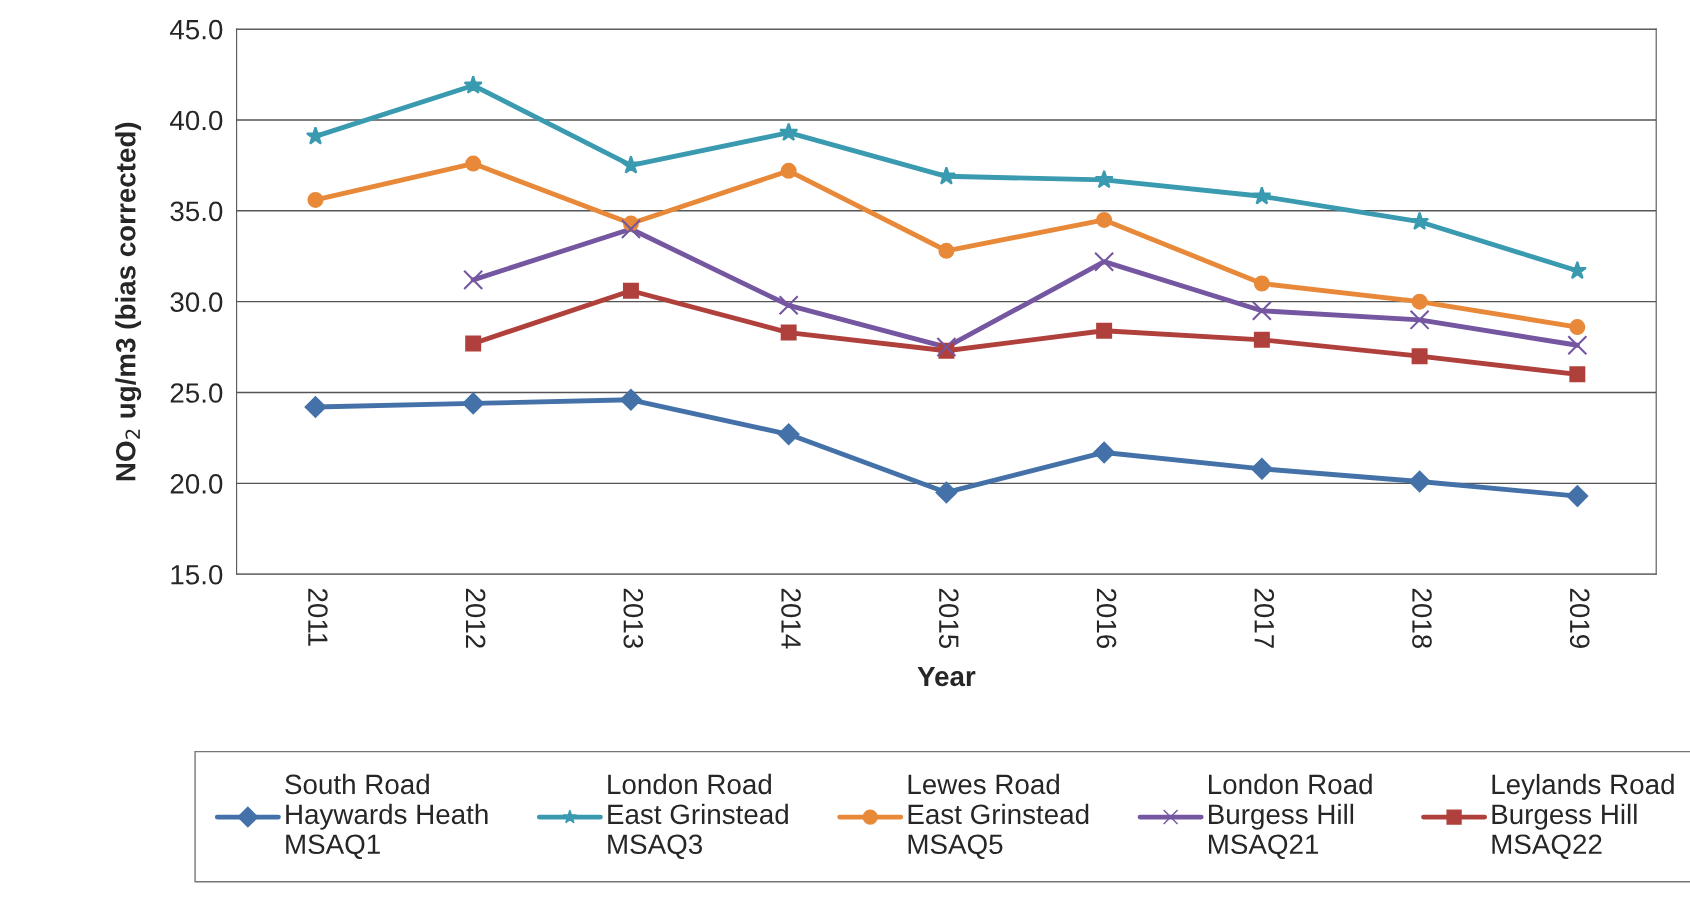  What do you see at coordinates (1290, 816) in the screenshot?
I see `legend-label: London Road Burgess Hill MSAQ21` at bounding box center [1290, 816].